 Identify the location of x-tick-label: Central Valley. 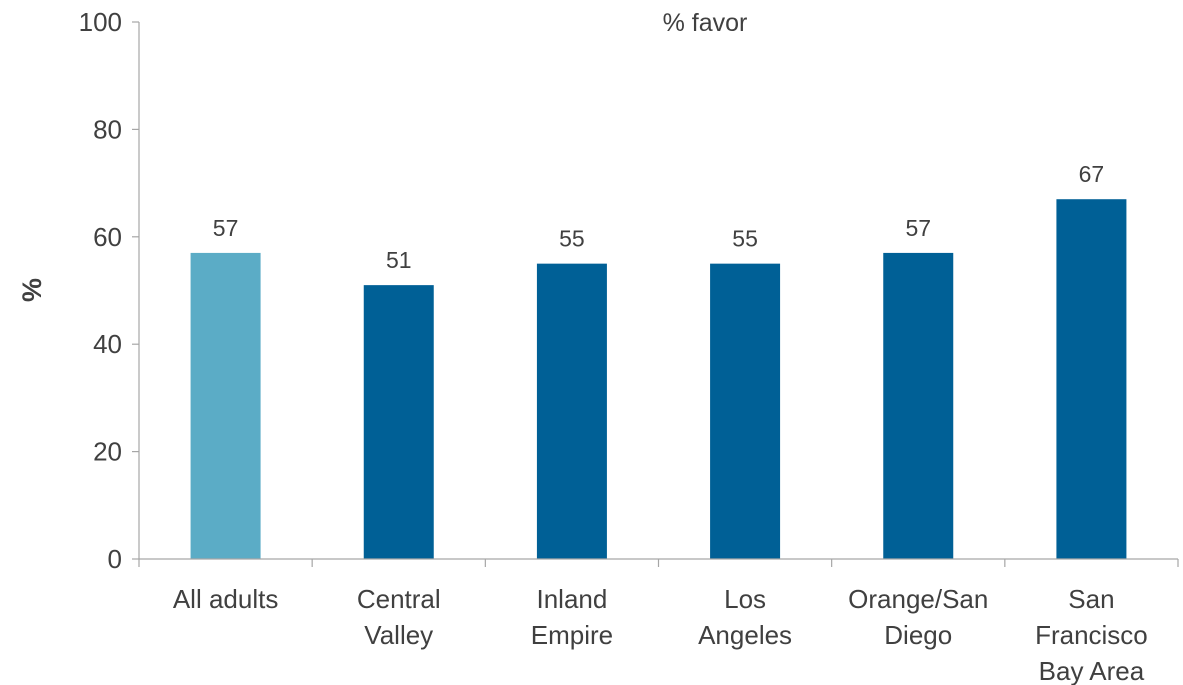
(399, 617).